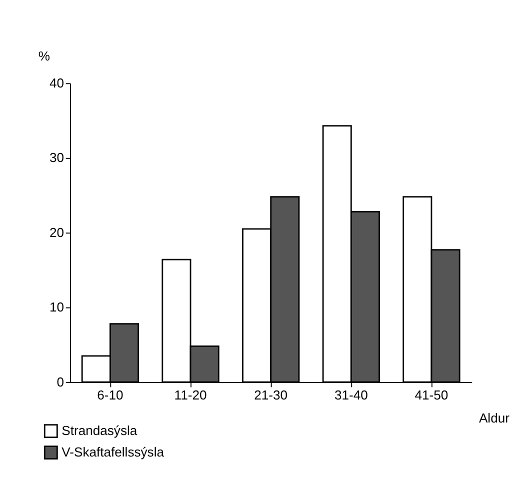 The height and width of the screenshot is (484, 523). What do you see at coordinates (56, 158) in the screenshot?
I see `y-tick-label: 30` at bounding box center [56, 158].